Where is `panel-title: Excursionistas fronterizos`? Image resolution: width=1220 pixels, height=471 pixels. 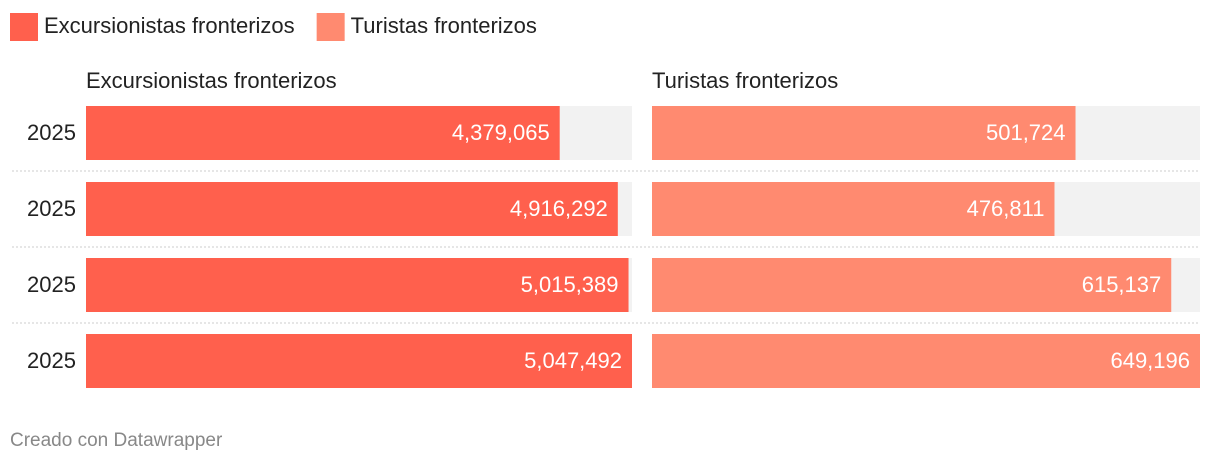
panel-title: Excursionistas fronterizos is located at coordinates (211, 80).